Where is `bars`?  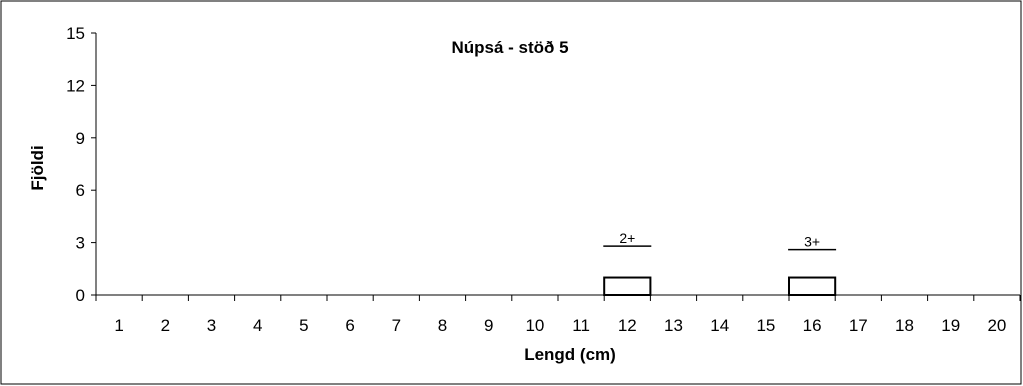
bars is located at coordinates (720, 286).